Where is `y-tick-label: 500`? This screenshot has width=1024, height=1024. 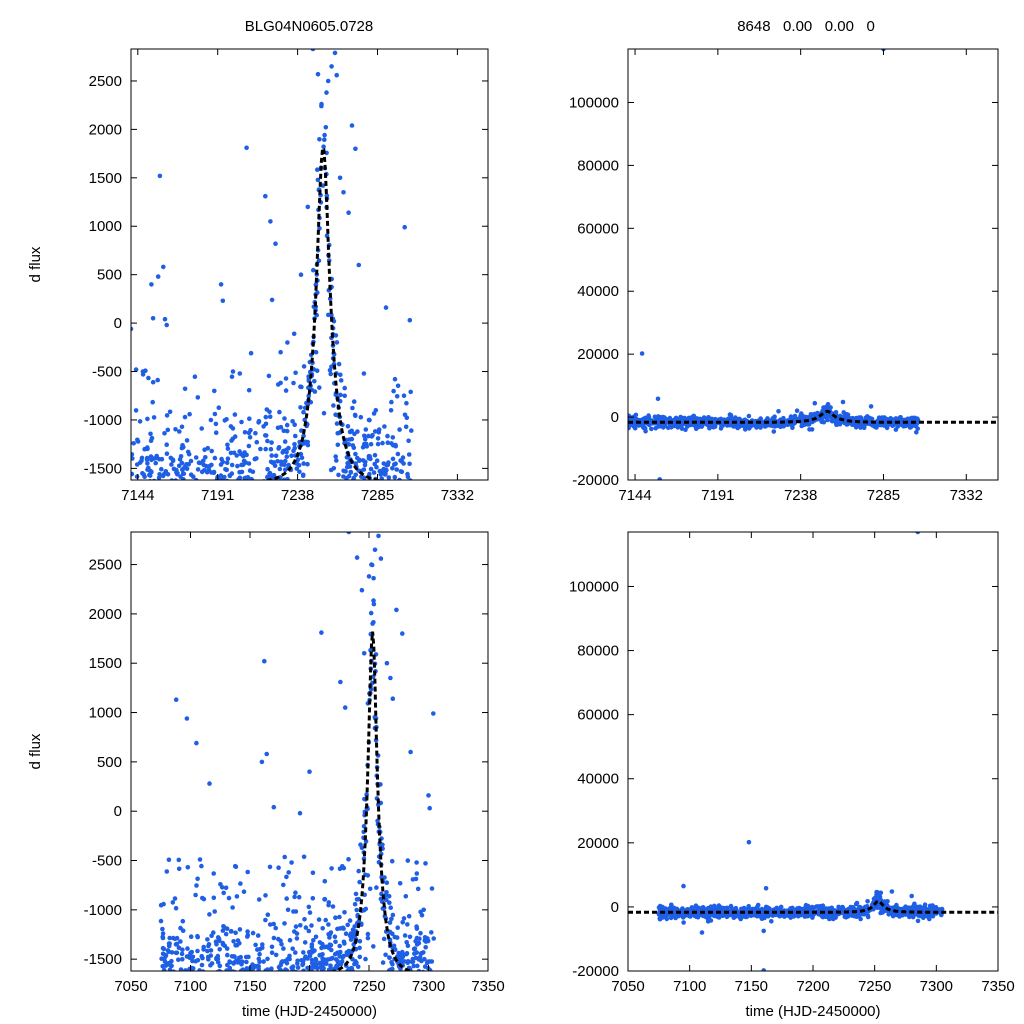
y-tick-label: 500 is located at coordinates (109, 275).